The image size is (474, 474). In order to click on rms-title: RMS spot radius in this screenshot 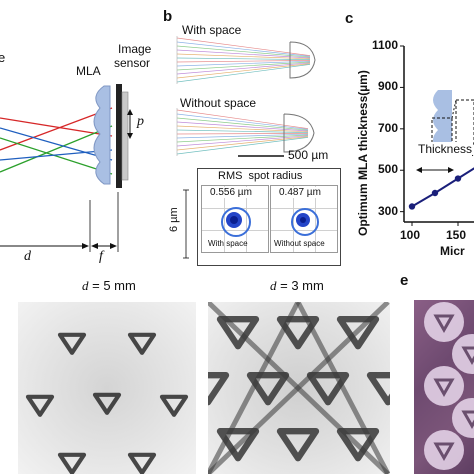, I will do `click(260, 176)`.